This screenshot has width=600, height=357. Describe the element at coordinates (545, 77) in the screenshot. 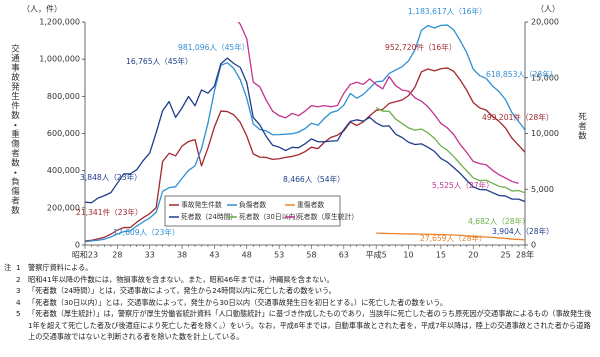

I see `y2-tick-label: 15,000` at that location.